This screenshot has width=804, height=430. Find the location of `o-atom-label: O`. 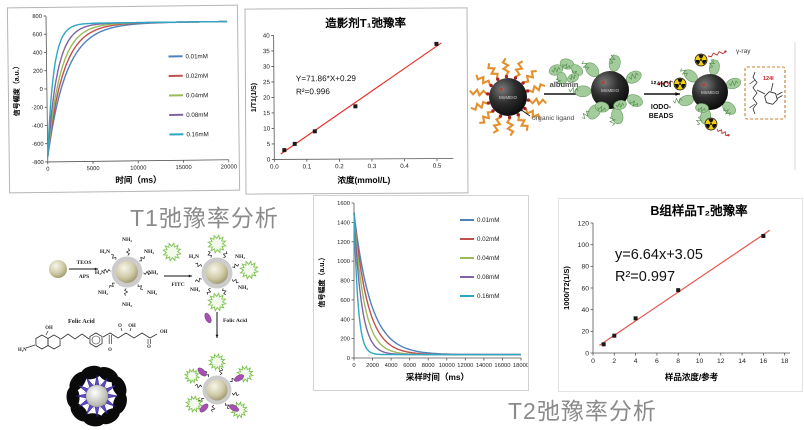

o-atom-label: O is located at coordinates (110, 350).